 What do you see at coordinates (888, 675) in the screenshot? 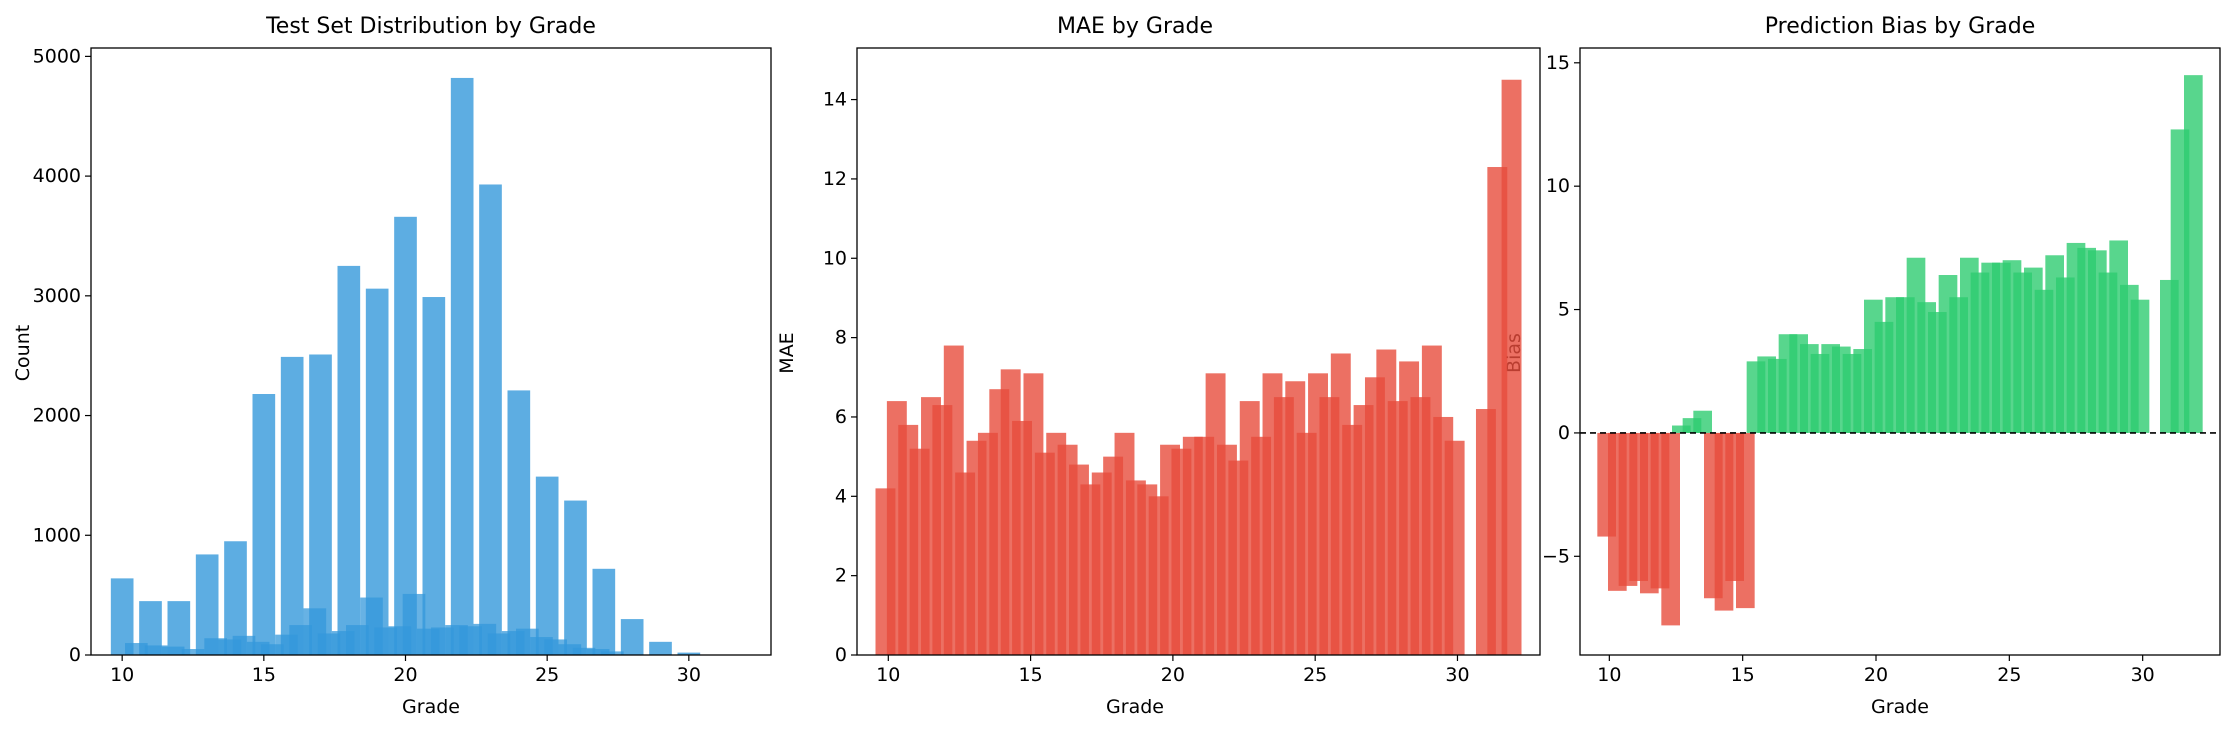
I see `x-tick-label-mae-10: 10` at bounding box center [888, 675].